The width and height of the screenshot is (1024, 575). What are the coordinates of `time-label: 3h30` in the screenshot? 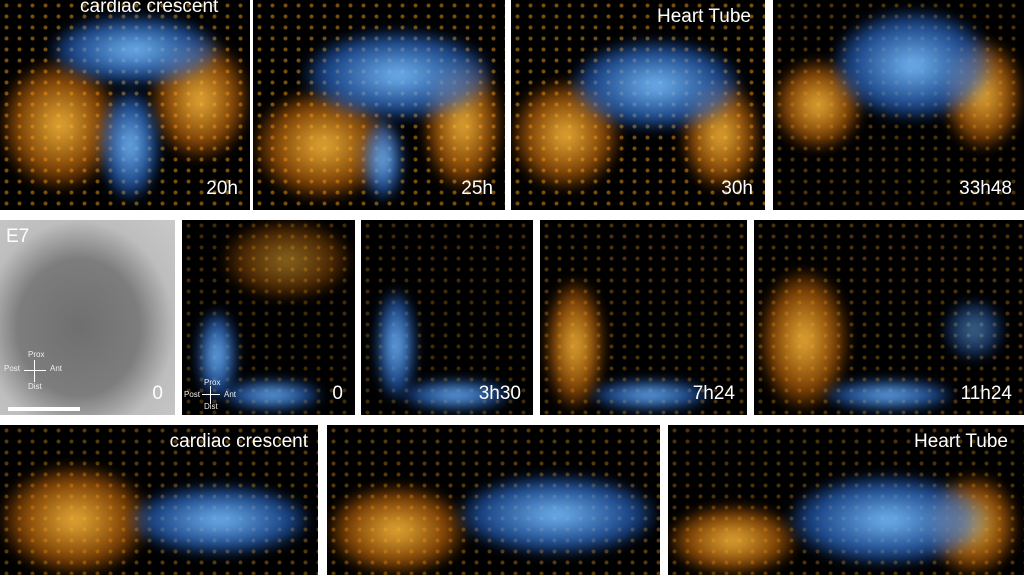 It's located at (499, 393).